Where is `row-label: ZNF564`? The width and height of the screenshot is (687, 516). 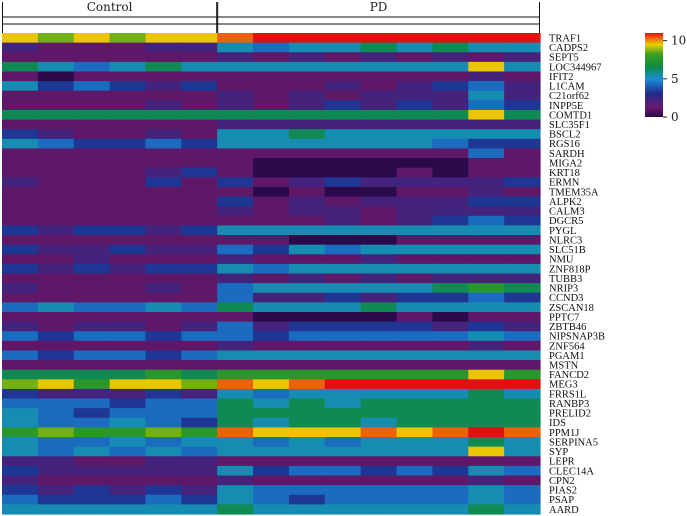
row-label: ZNF564 is located at coordinates (567, 346).